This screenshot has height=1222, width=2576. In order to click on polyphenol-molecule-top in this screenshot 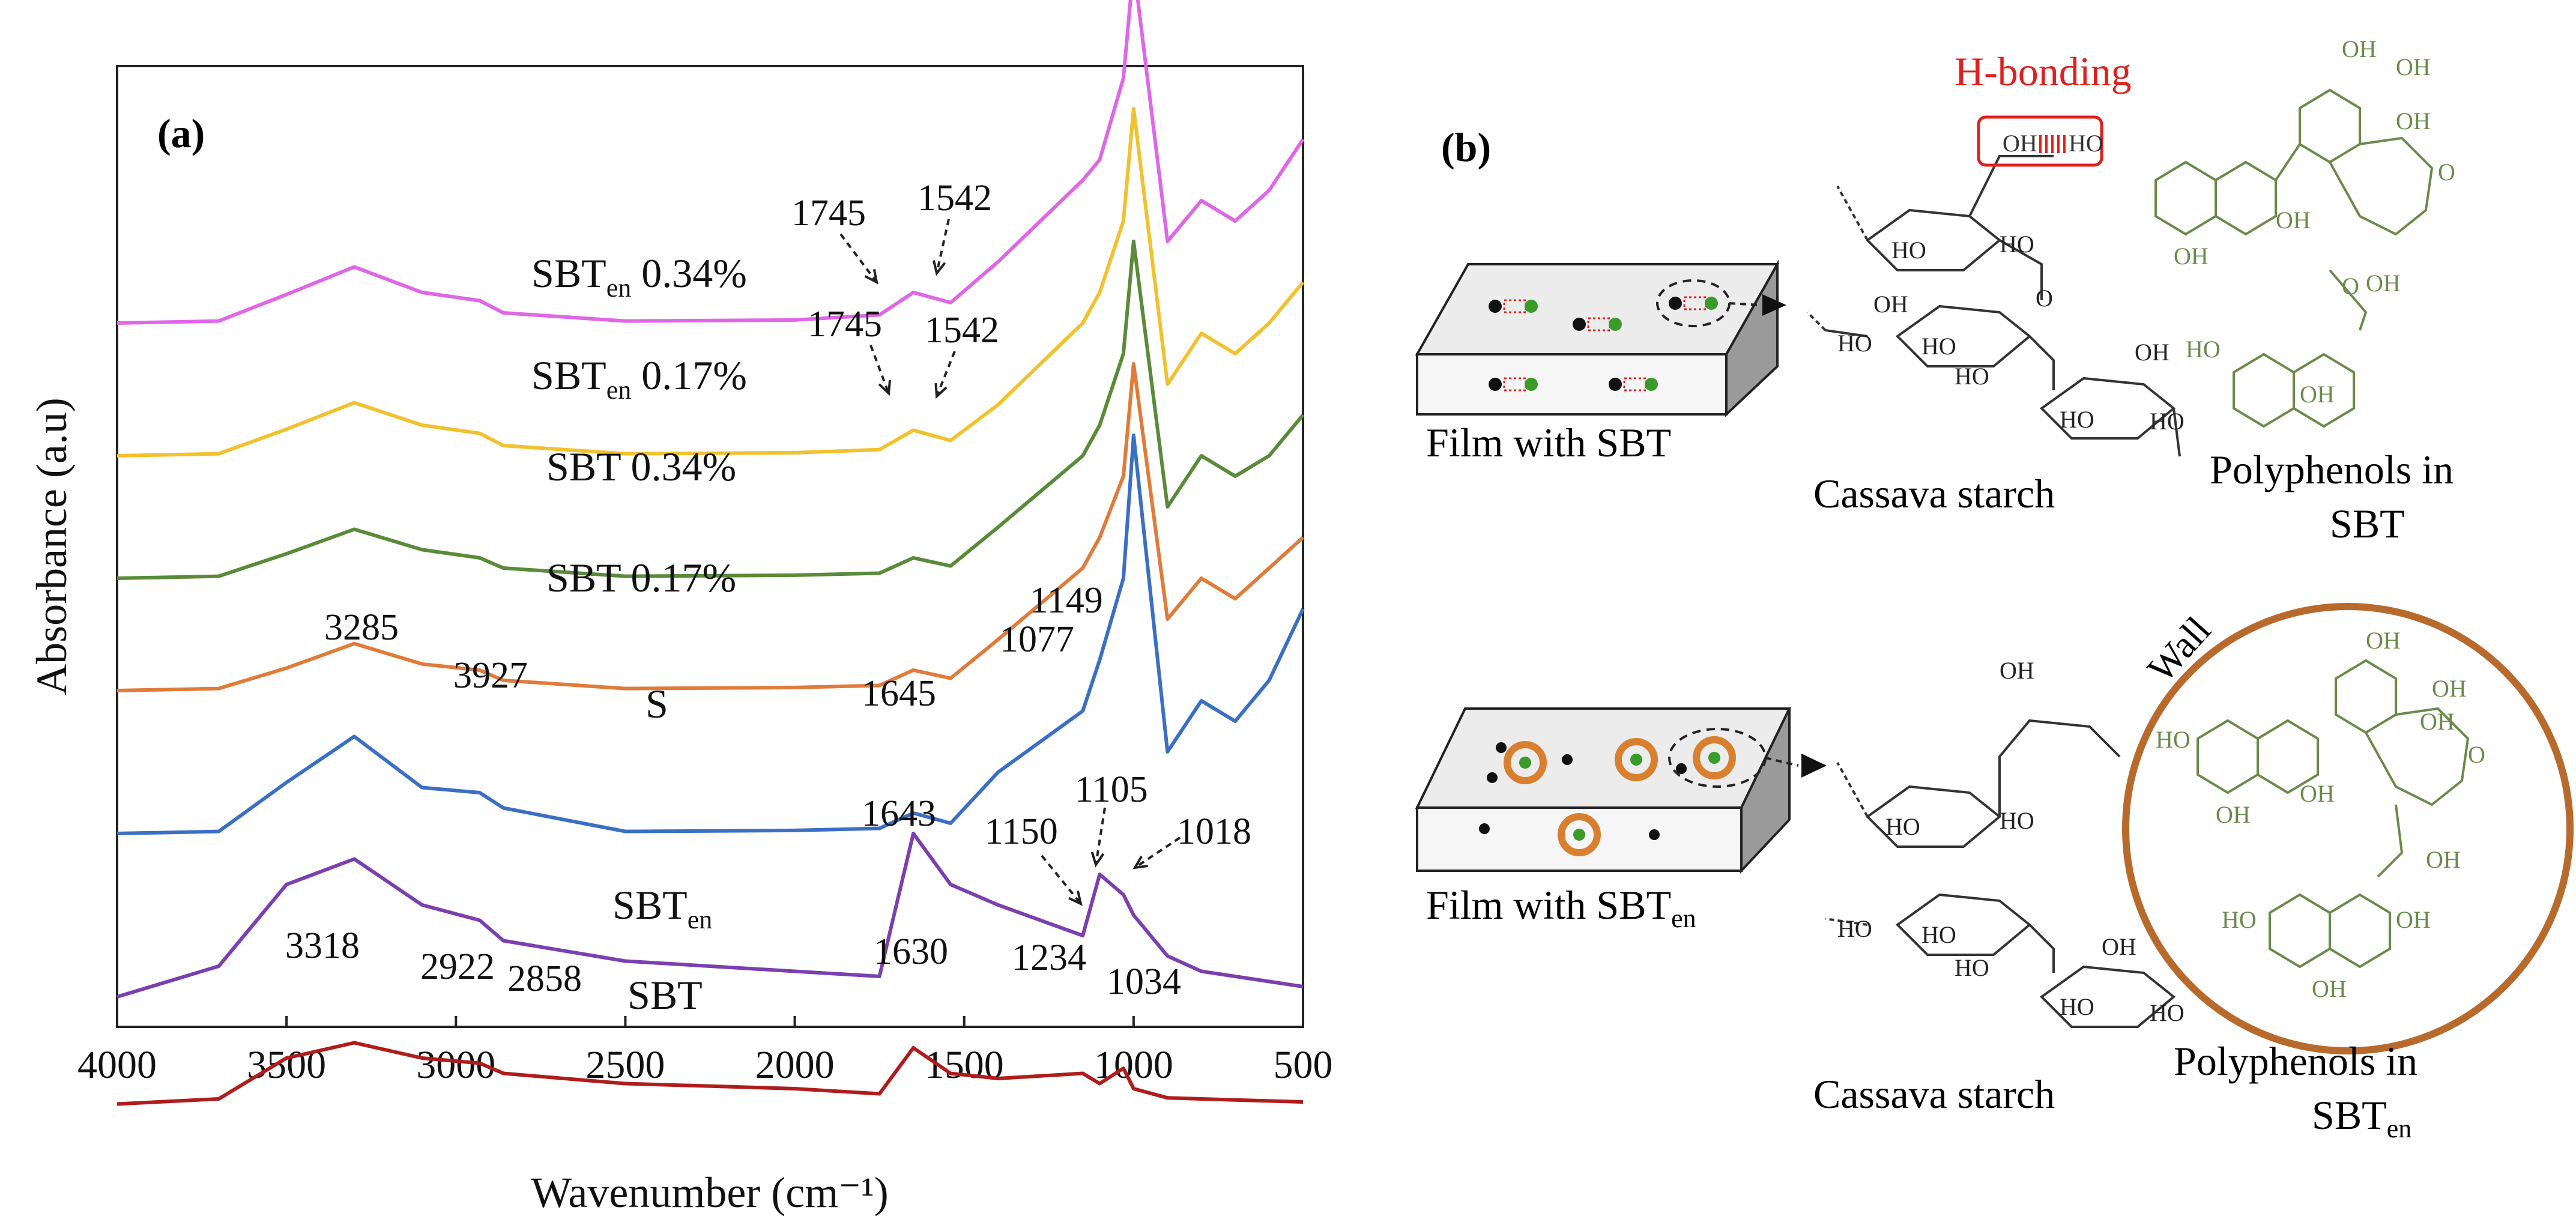, I will do `click(2294, 258)`.